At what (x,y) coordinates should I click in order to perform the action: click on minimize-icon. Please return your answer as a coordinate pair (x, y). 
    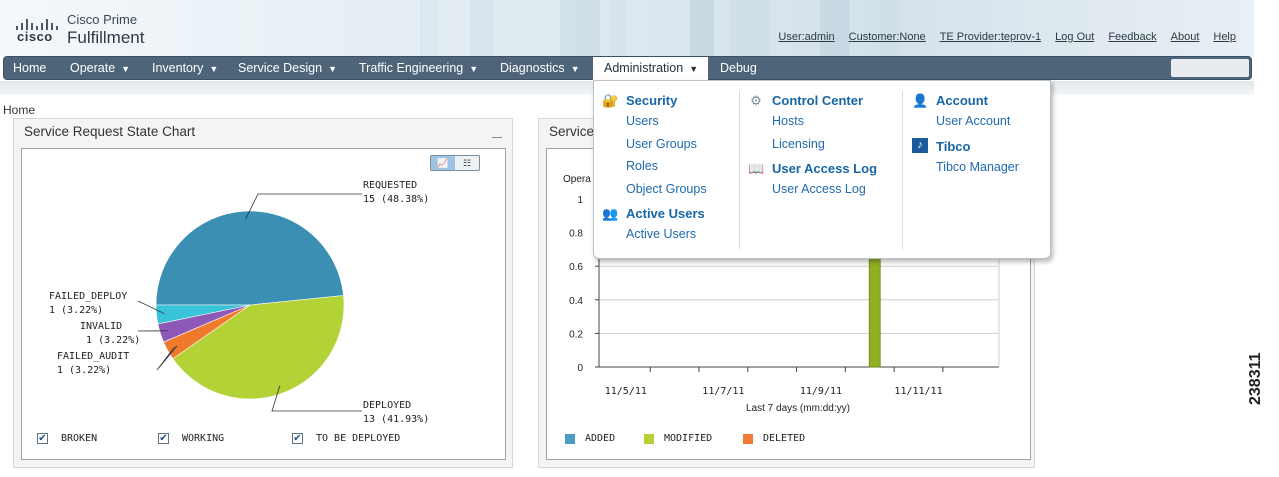
    Looking at the image, I should click on (497, 137).